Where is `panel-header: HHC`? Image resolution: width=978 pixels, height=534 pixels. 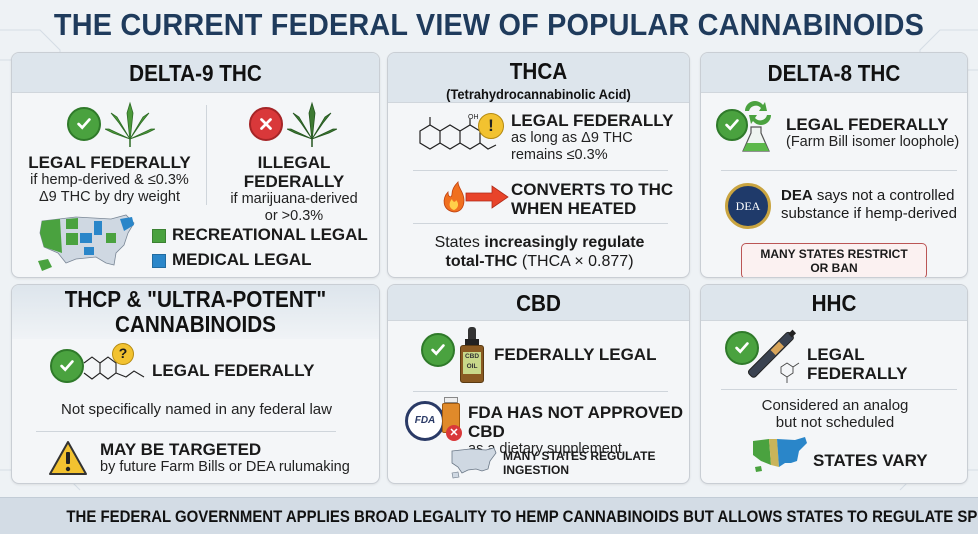 panel-header: HHC is located at coordinates (834, 303).